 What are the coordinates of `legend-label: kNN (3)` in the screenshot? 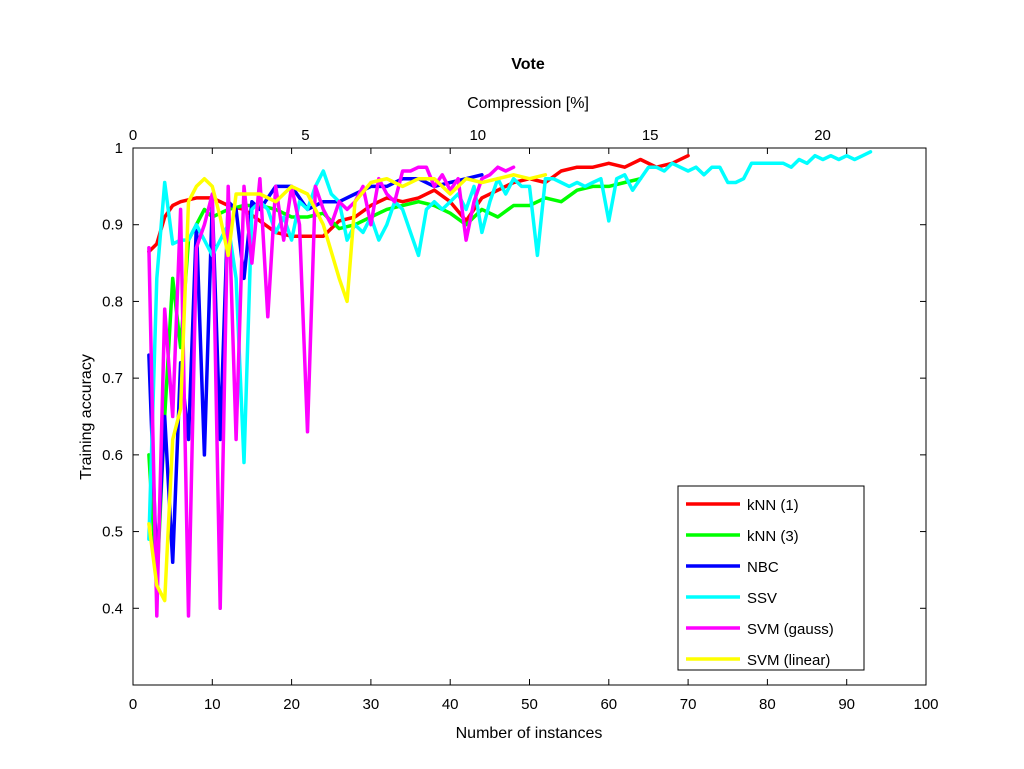 It's located at (773, 536).